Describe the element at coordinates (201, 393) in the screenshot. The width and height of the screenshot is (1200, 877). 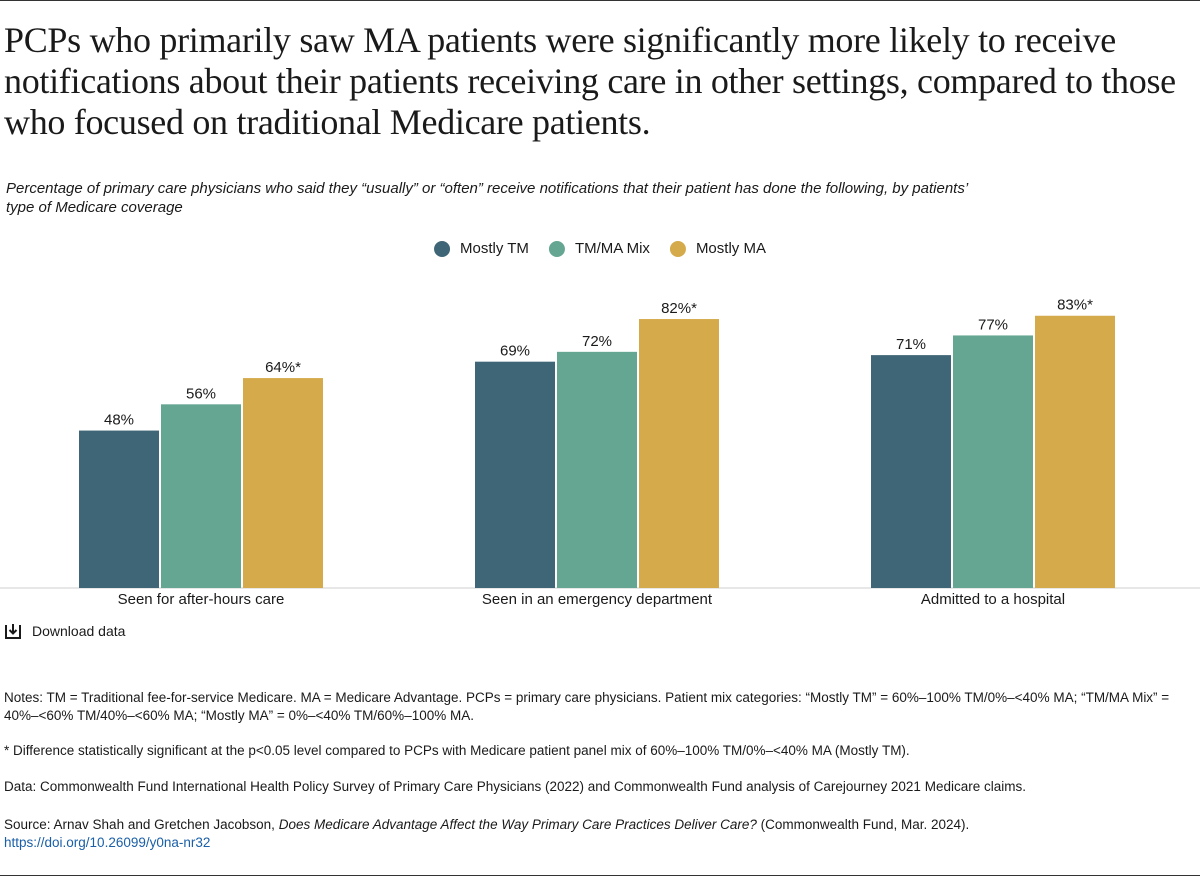
I see `value-label: 56%` at that location.